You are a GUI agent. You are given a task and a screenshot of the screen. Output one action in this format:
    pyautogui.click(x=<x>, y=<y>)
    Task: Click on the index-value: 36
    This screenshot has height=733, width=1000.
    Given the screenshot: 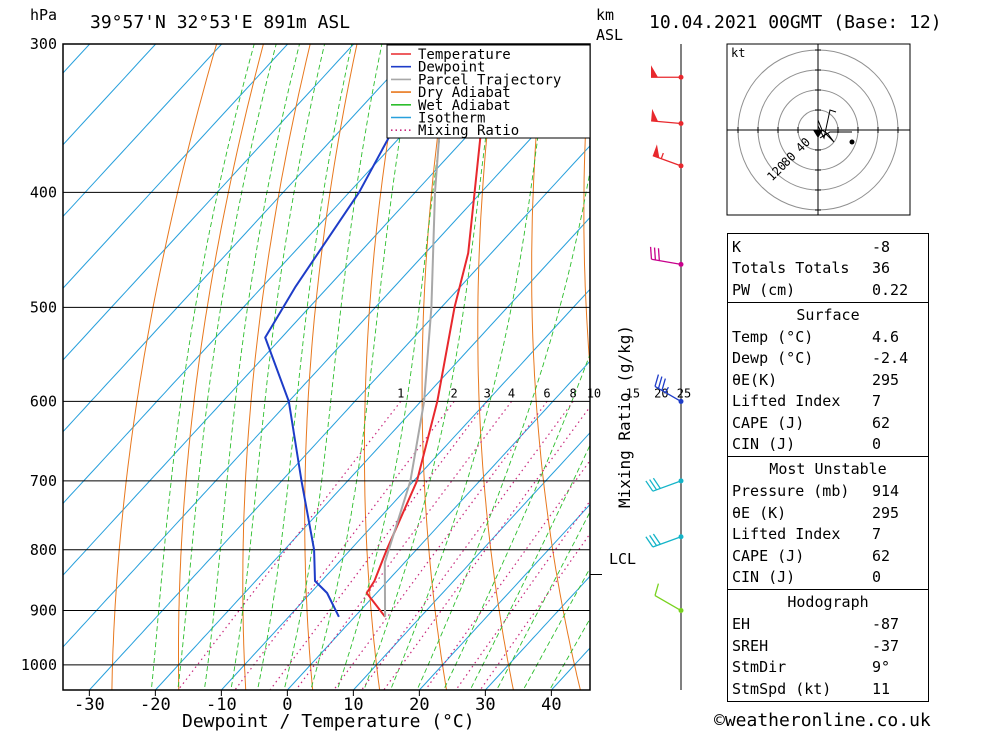 What is the action you would take?
    pyautogui.click(x=881, y=268)
    